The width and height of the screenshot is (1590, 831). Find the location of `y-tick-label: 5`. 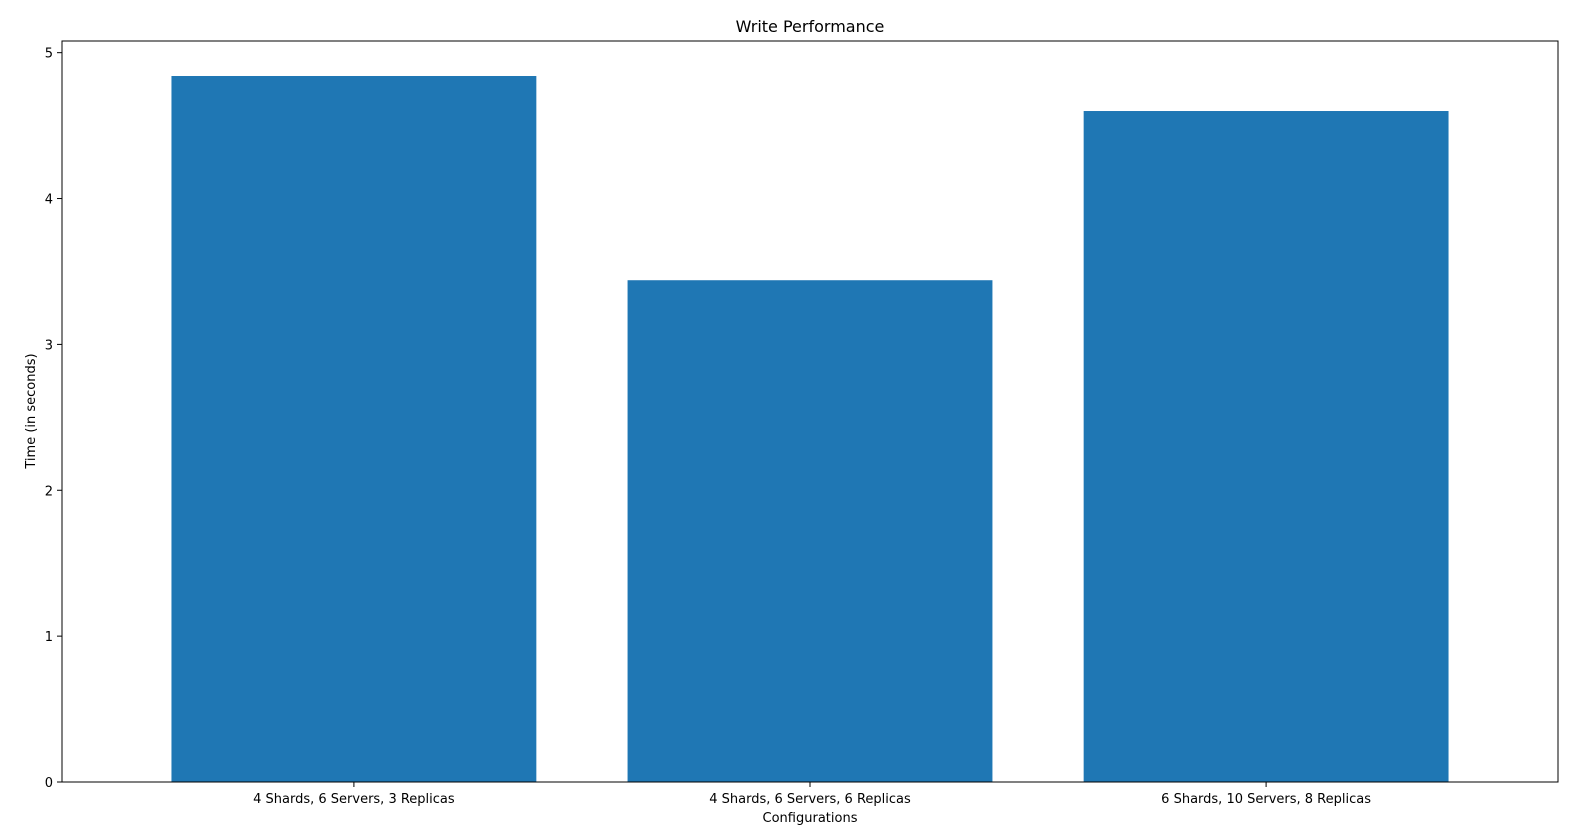

y-tick-label: 5 is located at coordinates (49, 54).